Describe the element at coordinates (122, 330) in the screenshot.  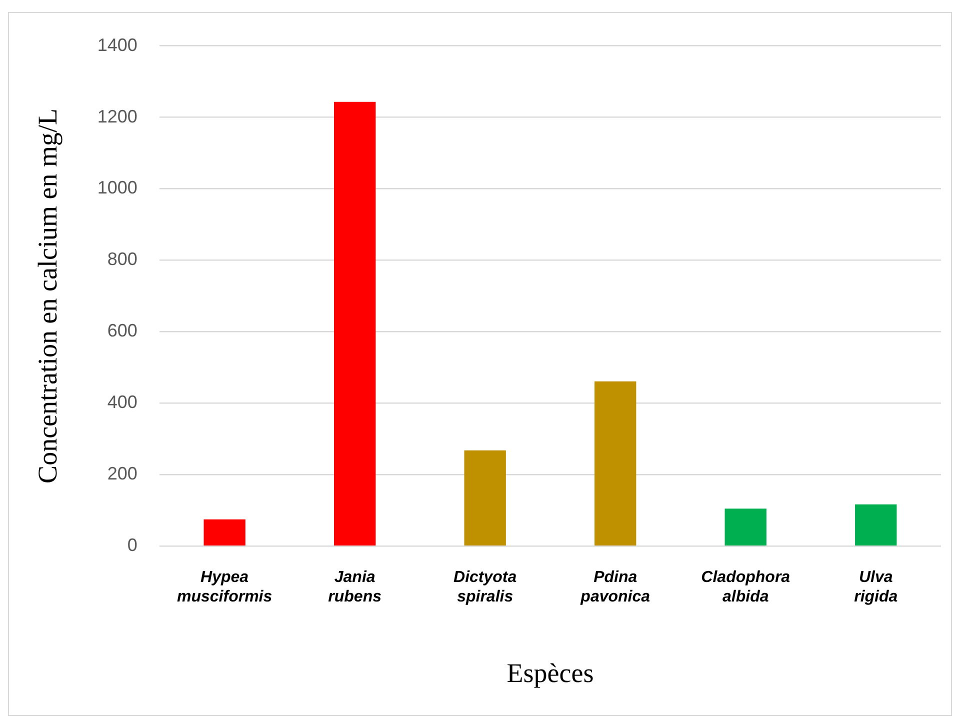
I see `y-tick-label: 600` at that location.